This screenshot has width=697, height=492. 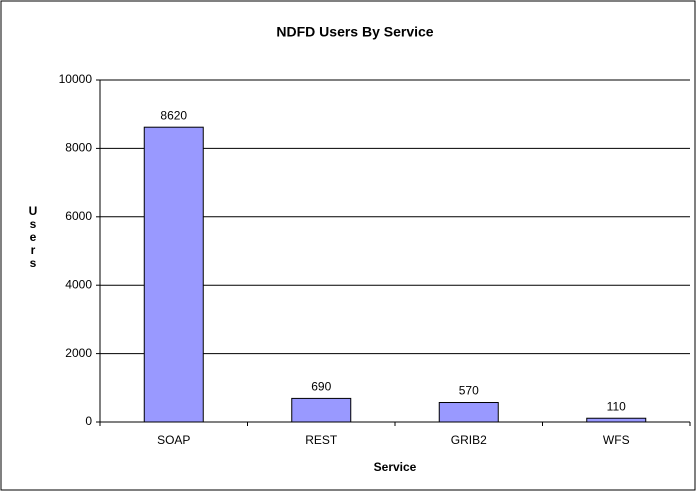 I want to click on data-label: 570, so click(x=469, y=391).